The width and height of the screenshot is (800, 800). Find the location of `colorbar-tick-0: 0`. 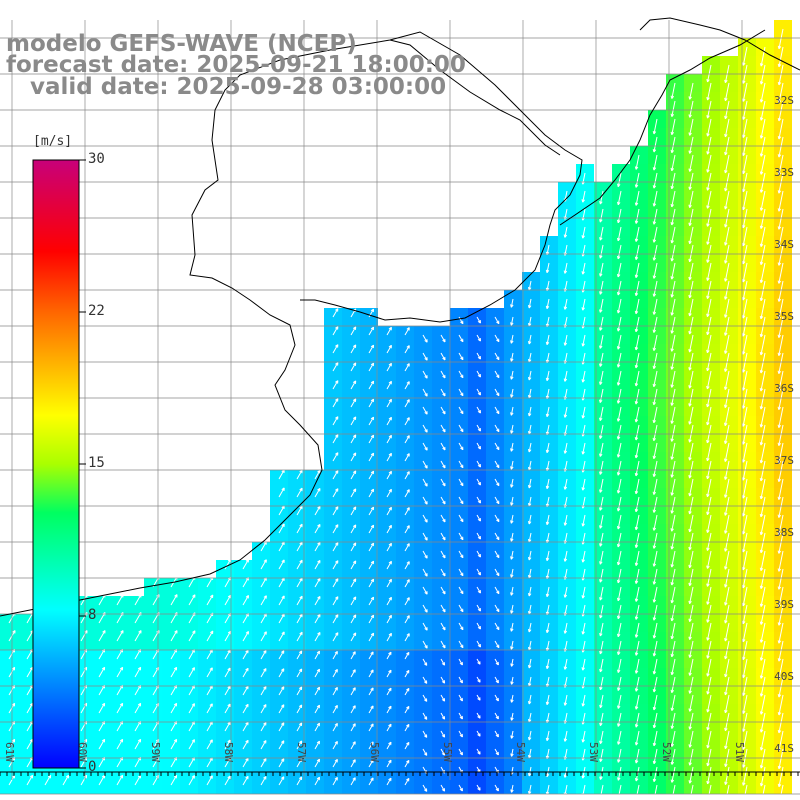

colorbar-tick-0: 0 is located at coordinates (92, 767).